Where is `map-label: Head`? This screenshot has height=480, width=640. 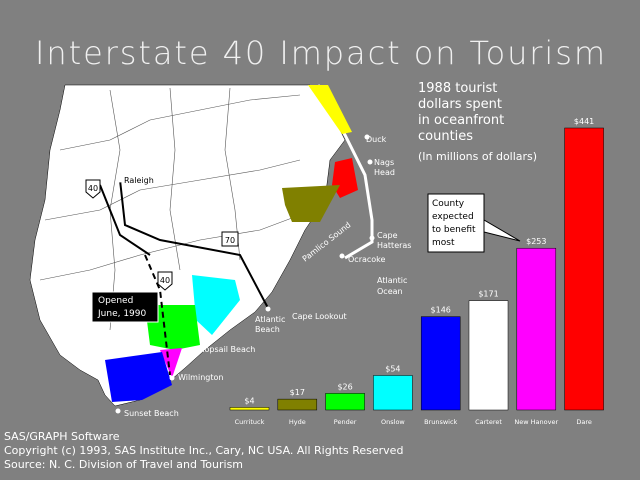 map-label: Head is located at coordinates (384, 172).